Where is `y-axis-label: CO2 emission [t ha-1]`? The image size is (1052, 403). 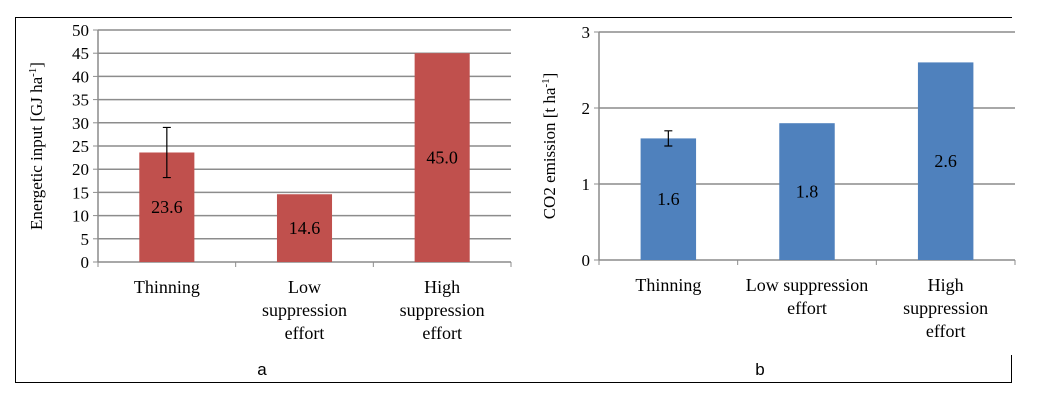 y-axis-label: CO2 emission [t ha-1] is located at coordinates (549, 146).